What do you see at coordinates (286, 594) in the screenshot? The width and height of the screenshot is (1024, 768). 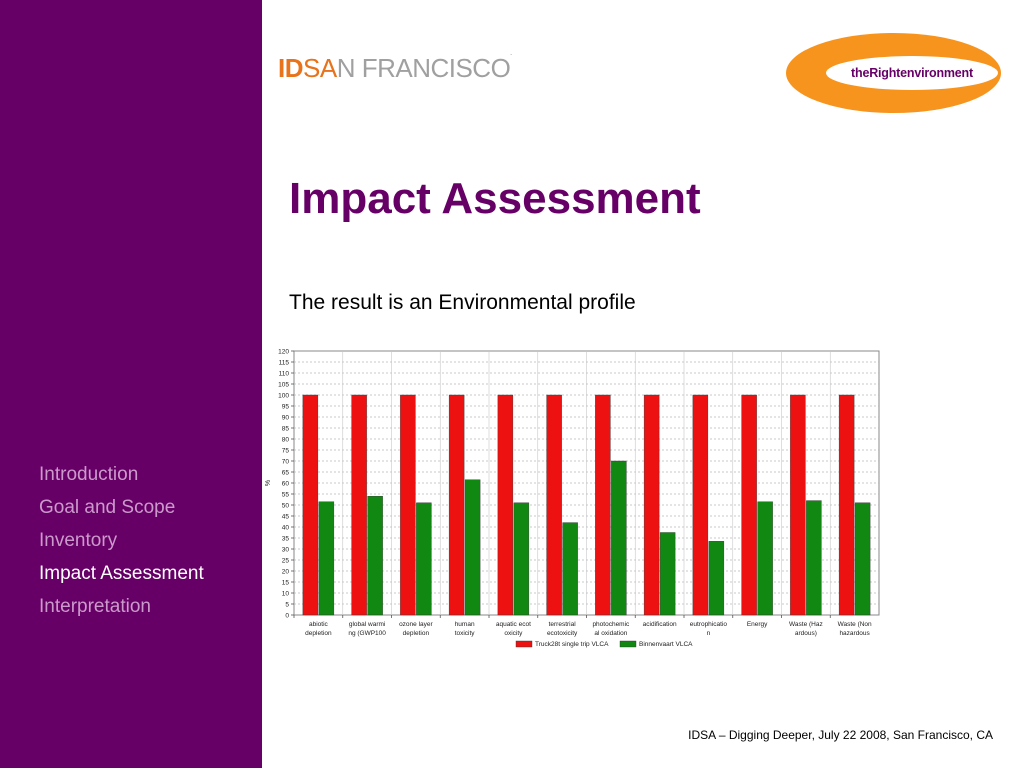 I see `y-tick-label: 10` at bounding box center [286, 594].